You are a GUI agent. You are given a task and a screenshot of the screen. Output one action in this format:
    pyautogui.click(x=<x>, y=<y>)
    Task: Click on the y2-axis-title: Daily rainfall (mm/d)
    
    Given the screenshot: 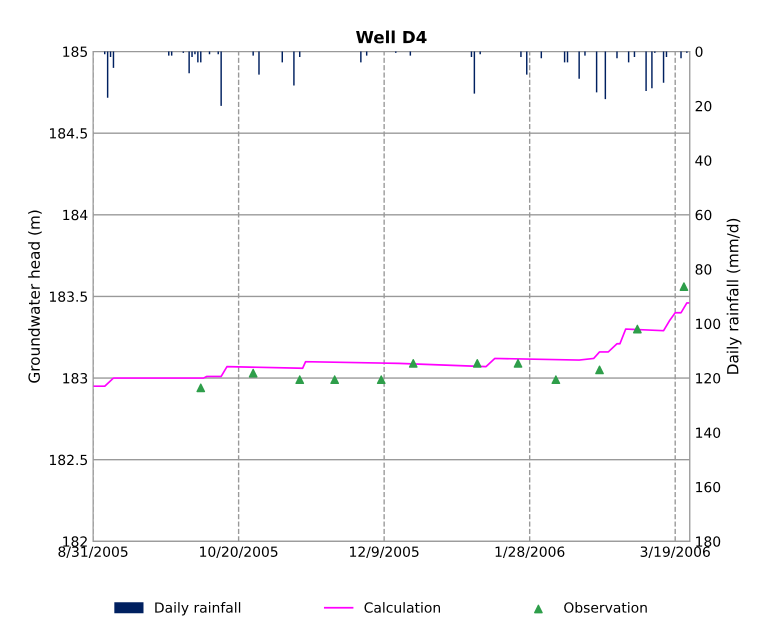 What is the action you would take?
    pyautogui.click(x=734, y=296)
    